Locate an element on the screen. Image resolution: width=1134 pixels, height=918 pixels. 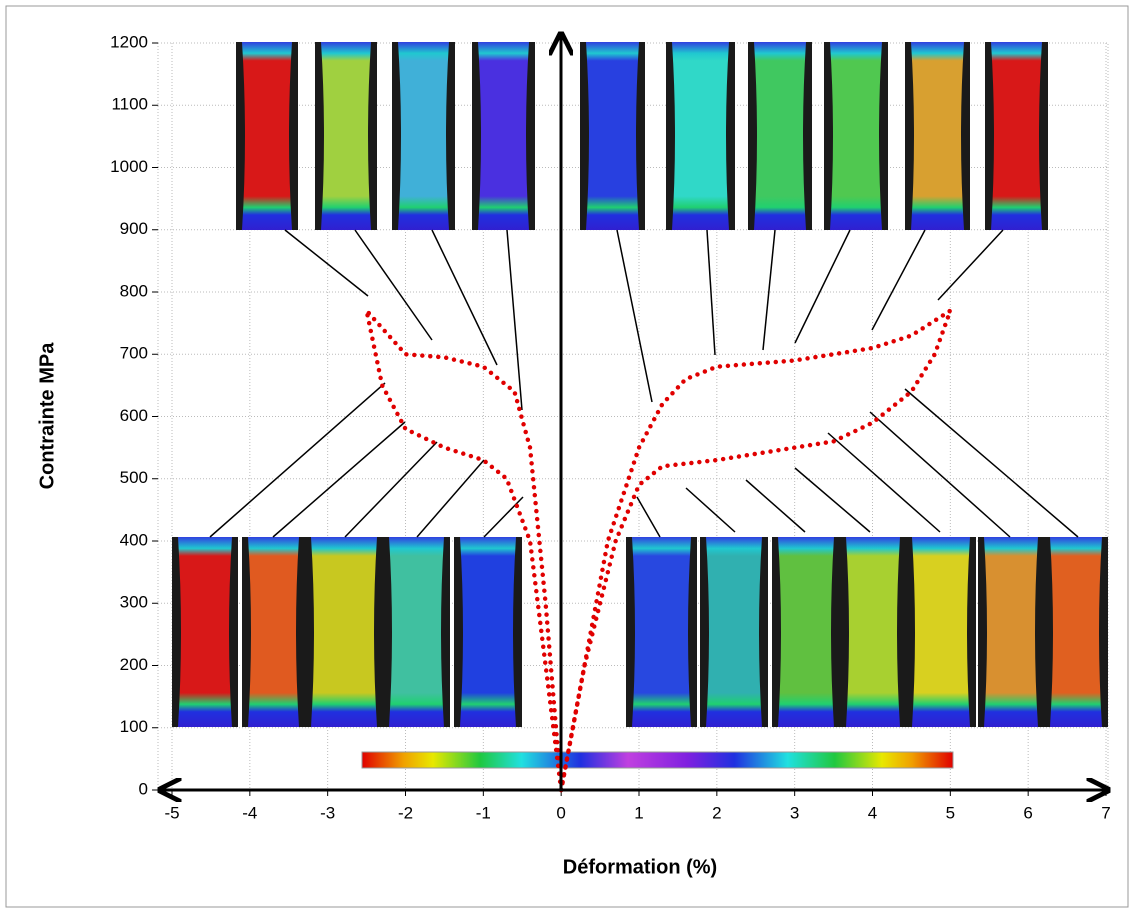
y-tick-label: 500 is located at coordinates (134, 477).